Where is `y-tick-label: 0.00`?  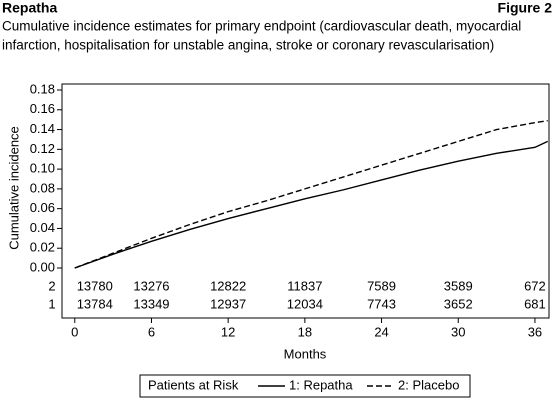 y-tick-label: 0.00 is located at coordinates (42, 266).